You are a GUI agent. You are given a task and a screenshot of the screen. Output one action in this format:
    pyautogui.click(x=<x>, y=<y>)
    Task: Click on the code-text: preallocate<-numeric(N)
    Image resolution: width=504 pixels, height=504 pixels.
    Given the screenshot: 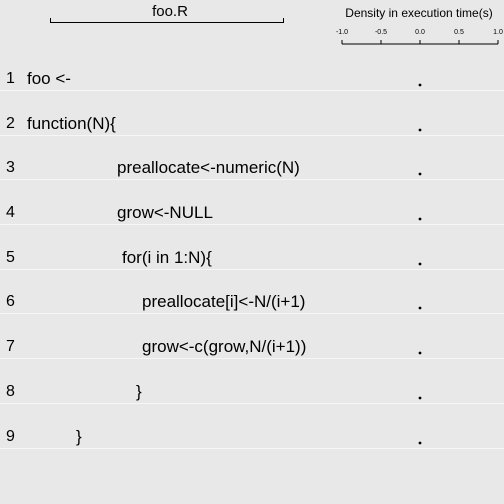 What is the action you would take?
    pyautogui.click(x=208, y=168)
    